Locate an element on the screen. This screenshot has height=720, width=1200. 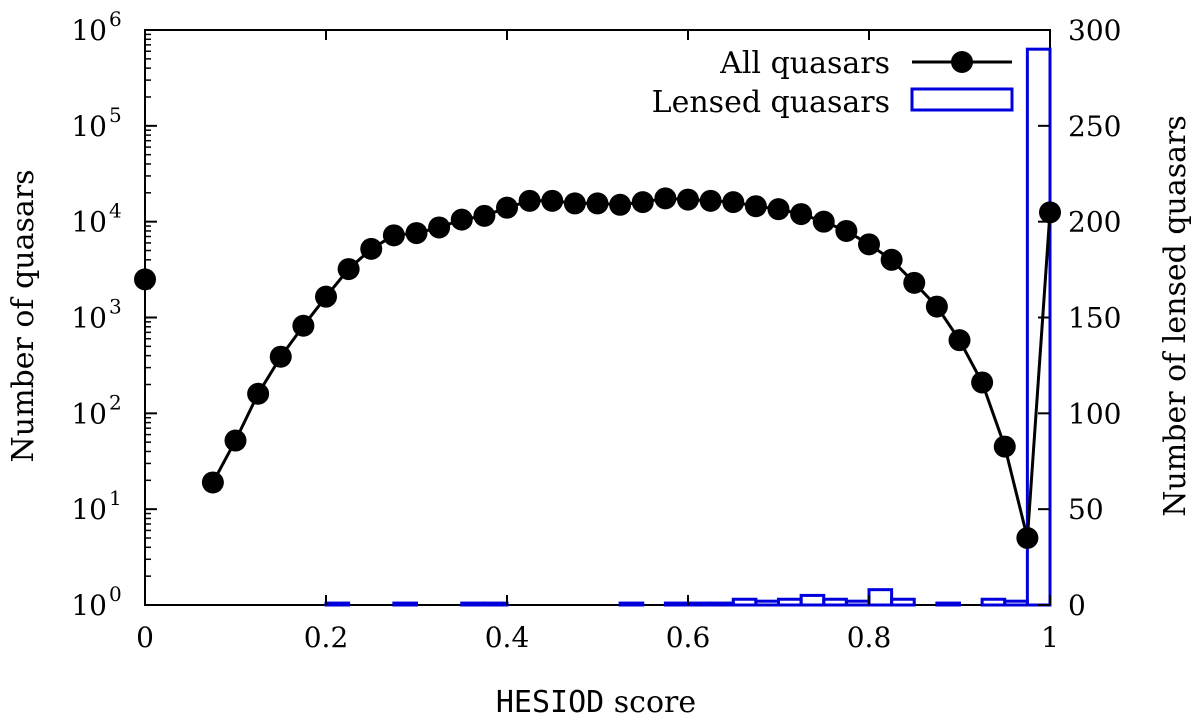
y-tick-label-exponent: 0 is located at coordinates (115, 594).